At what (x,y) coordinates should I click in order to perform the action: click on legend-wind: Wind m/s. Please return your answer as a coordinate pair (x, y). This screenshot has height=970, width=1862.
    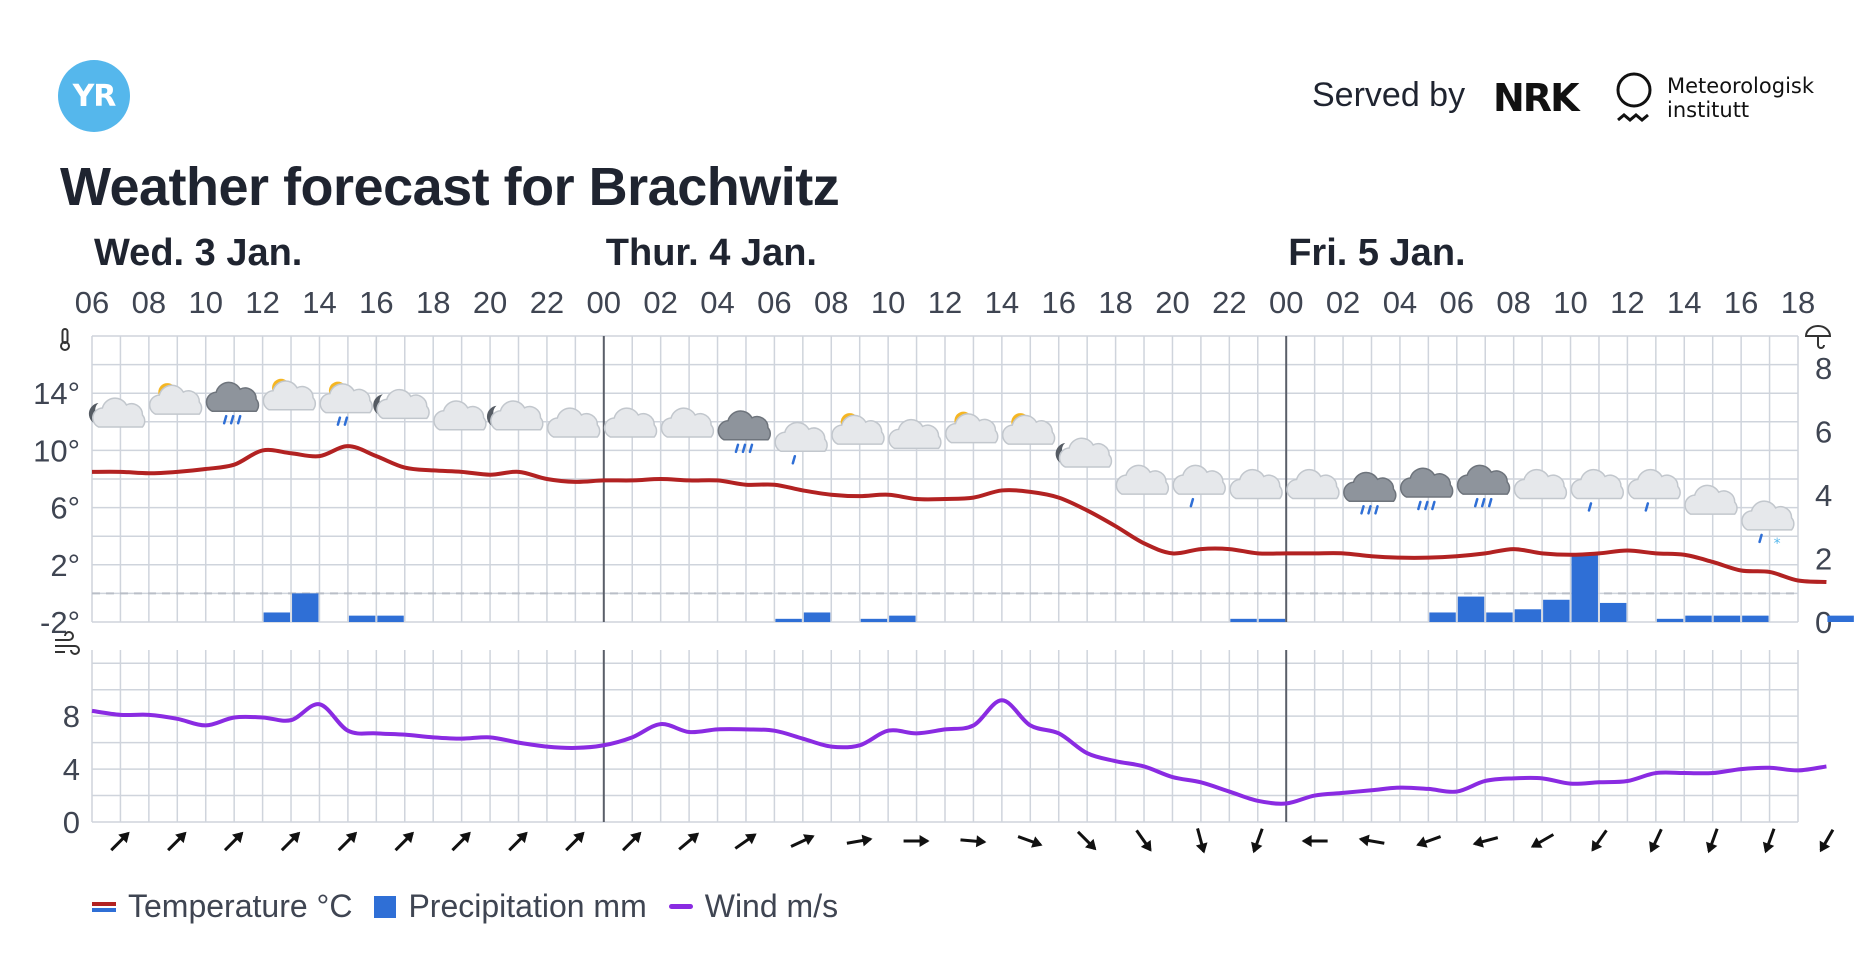
    Looking at the image, I should click on (753, 906).